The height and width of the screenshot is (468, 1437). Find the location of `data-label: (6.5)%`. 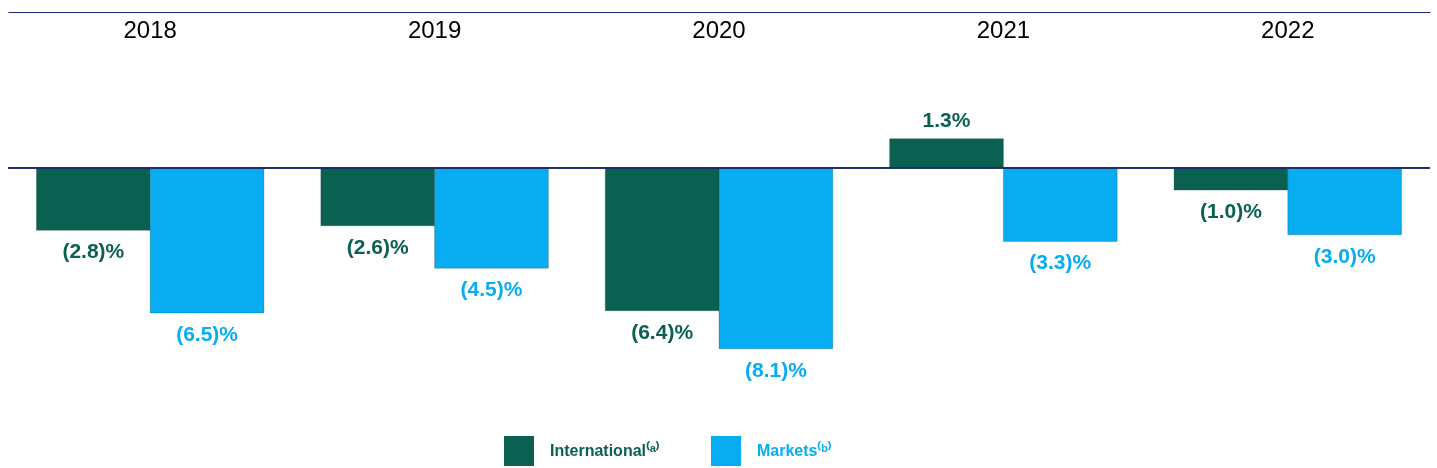

data-label: (6.5)% is located at coordinates (207, 333).